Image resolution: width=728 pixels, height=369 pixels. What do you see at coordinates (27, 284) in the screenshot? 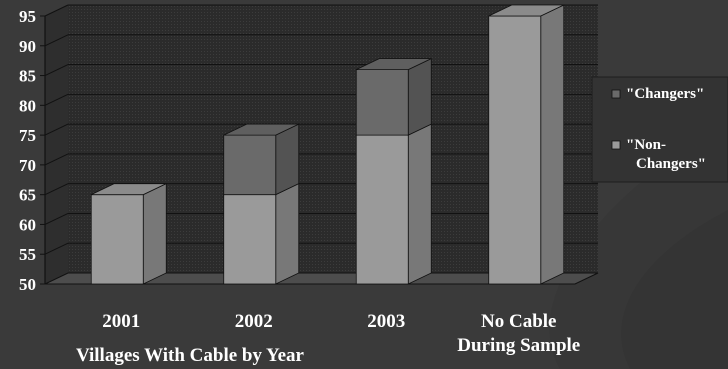
I see `y-tick-label: 50` at bounding box center [27, 284].